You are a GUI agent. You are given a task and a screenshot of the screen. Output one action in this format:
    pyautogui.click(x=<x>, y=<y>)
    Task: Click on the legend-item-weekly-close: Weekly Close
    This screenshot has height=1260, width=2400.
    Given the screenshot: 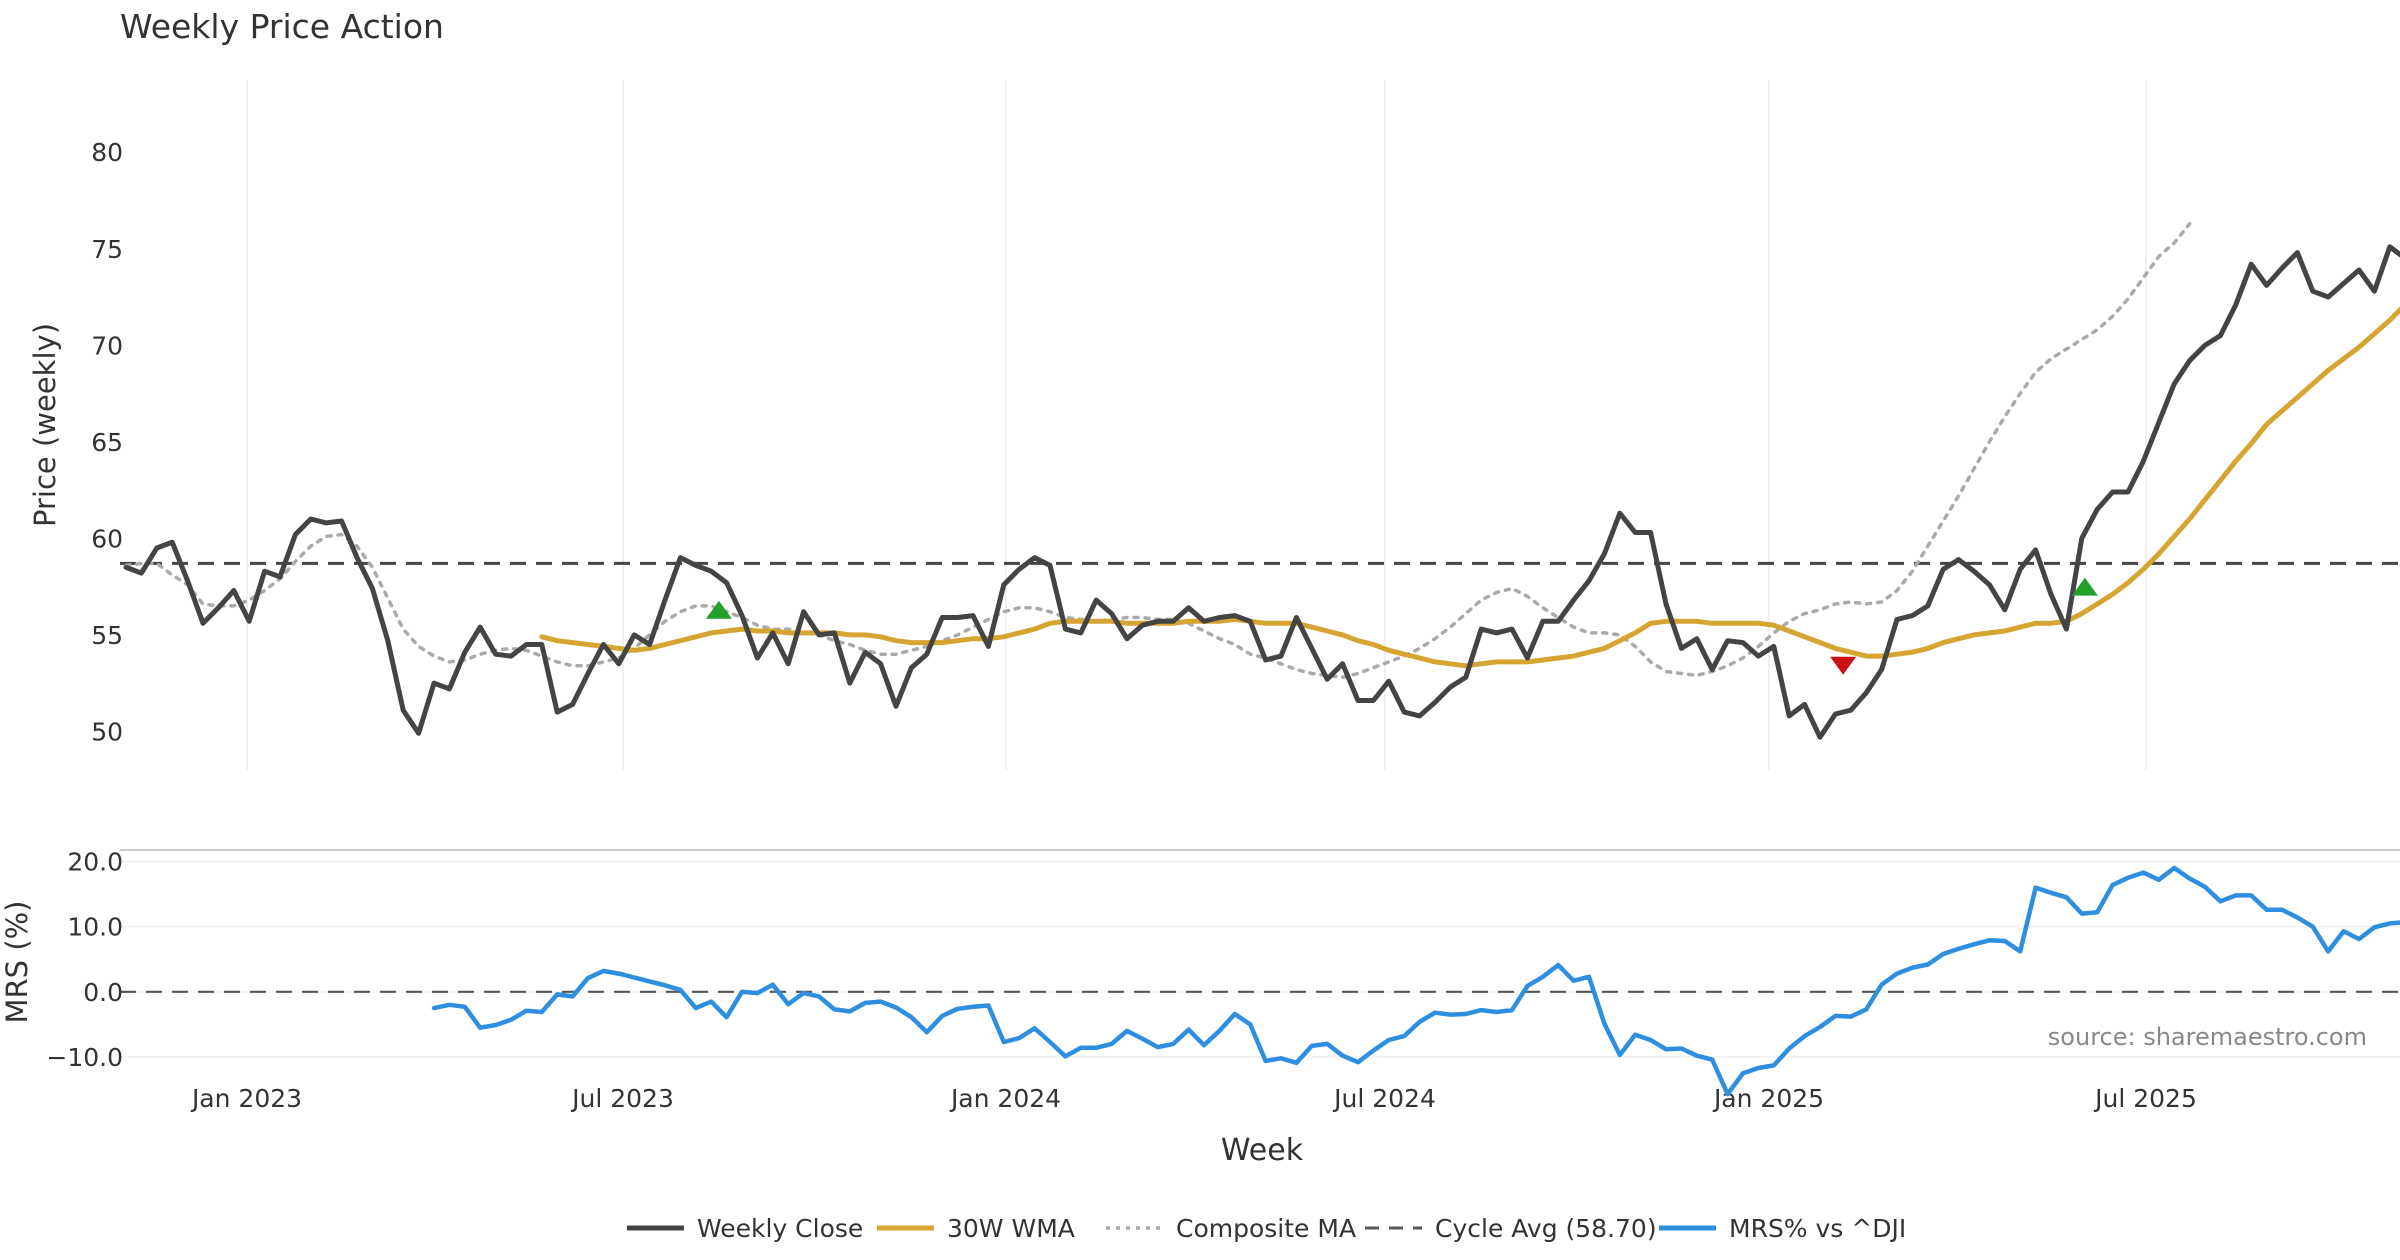 What is the action you would take?
    pyautogui.click(x=745, y=1228)
    